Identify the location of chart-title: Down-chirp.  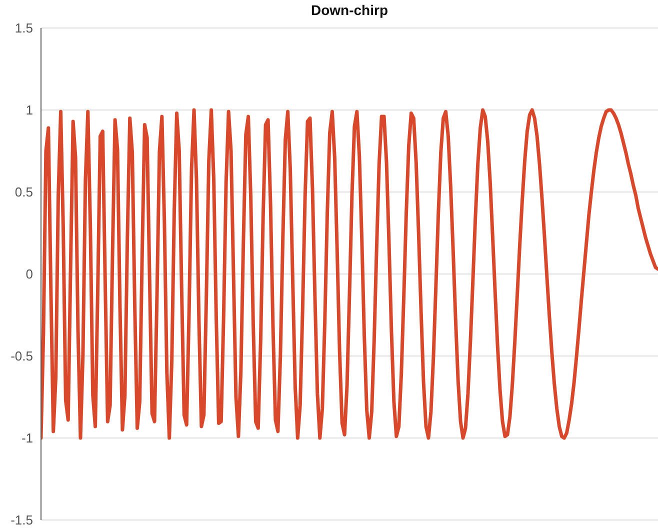
(349, 10).